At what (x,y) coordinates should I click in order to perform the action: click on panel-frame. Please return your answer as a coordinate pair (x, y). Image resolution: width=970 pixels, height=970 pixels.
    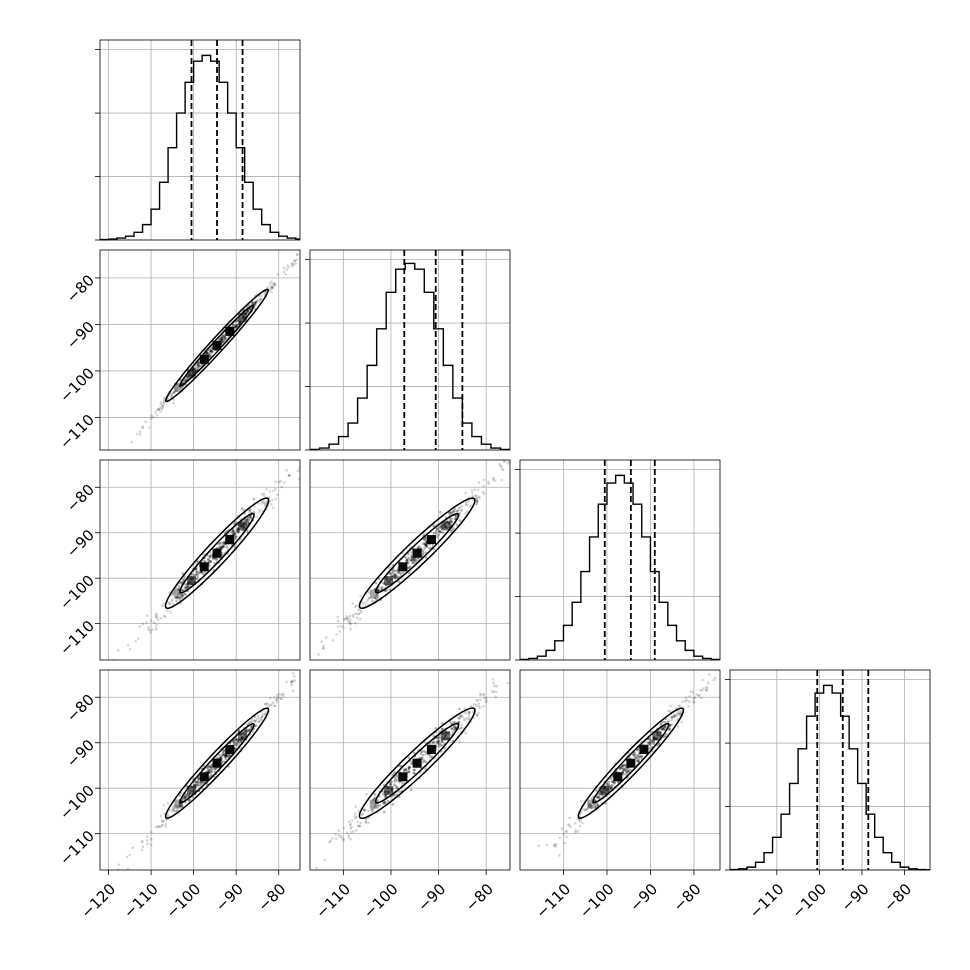
    Looking at the image, I should click on (620, 770).